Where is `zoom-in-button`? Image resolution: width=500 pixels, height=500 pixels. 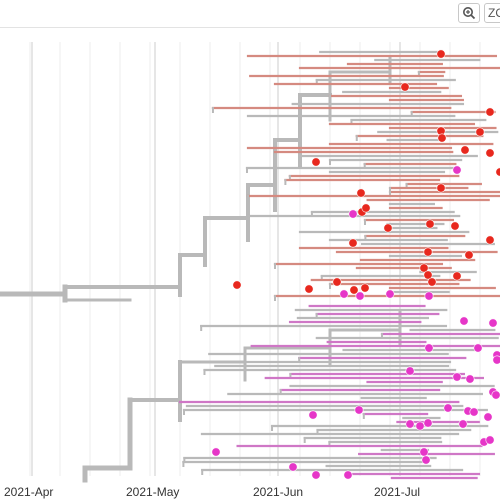 zoom-in-button is located at coordinates (469, 13).